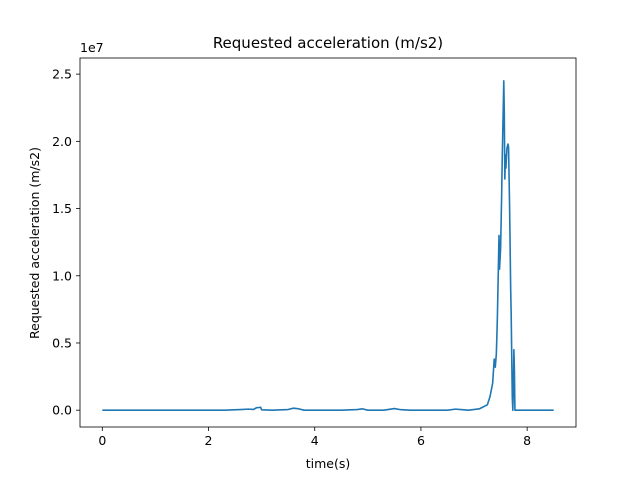 Image resolution: width=640 pixels, height=480 pixels. I want to click on x-axis: 0 2 4 6 8, so click(314, 437).